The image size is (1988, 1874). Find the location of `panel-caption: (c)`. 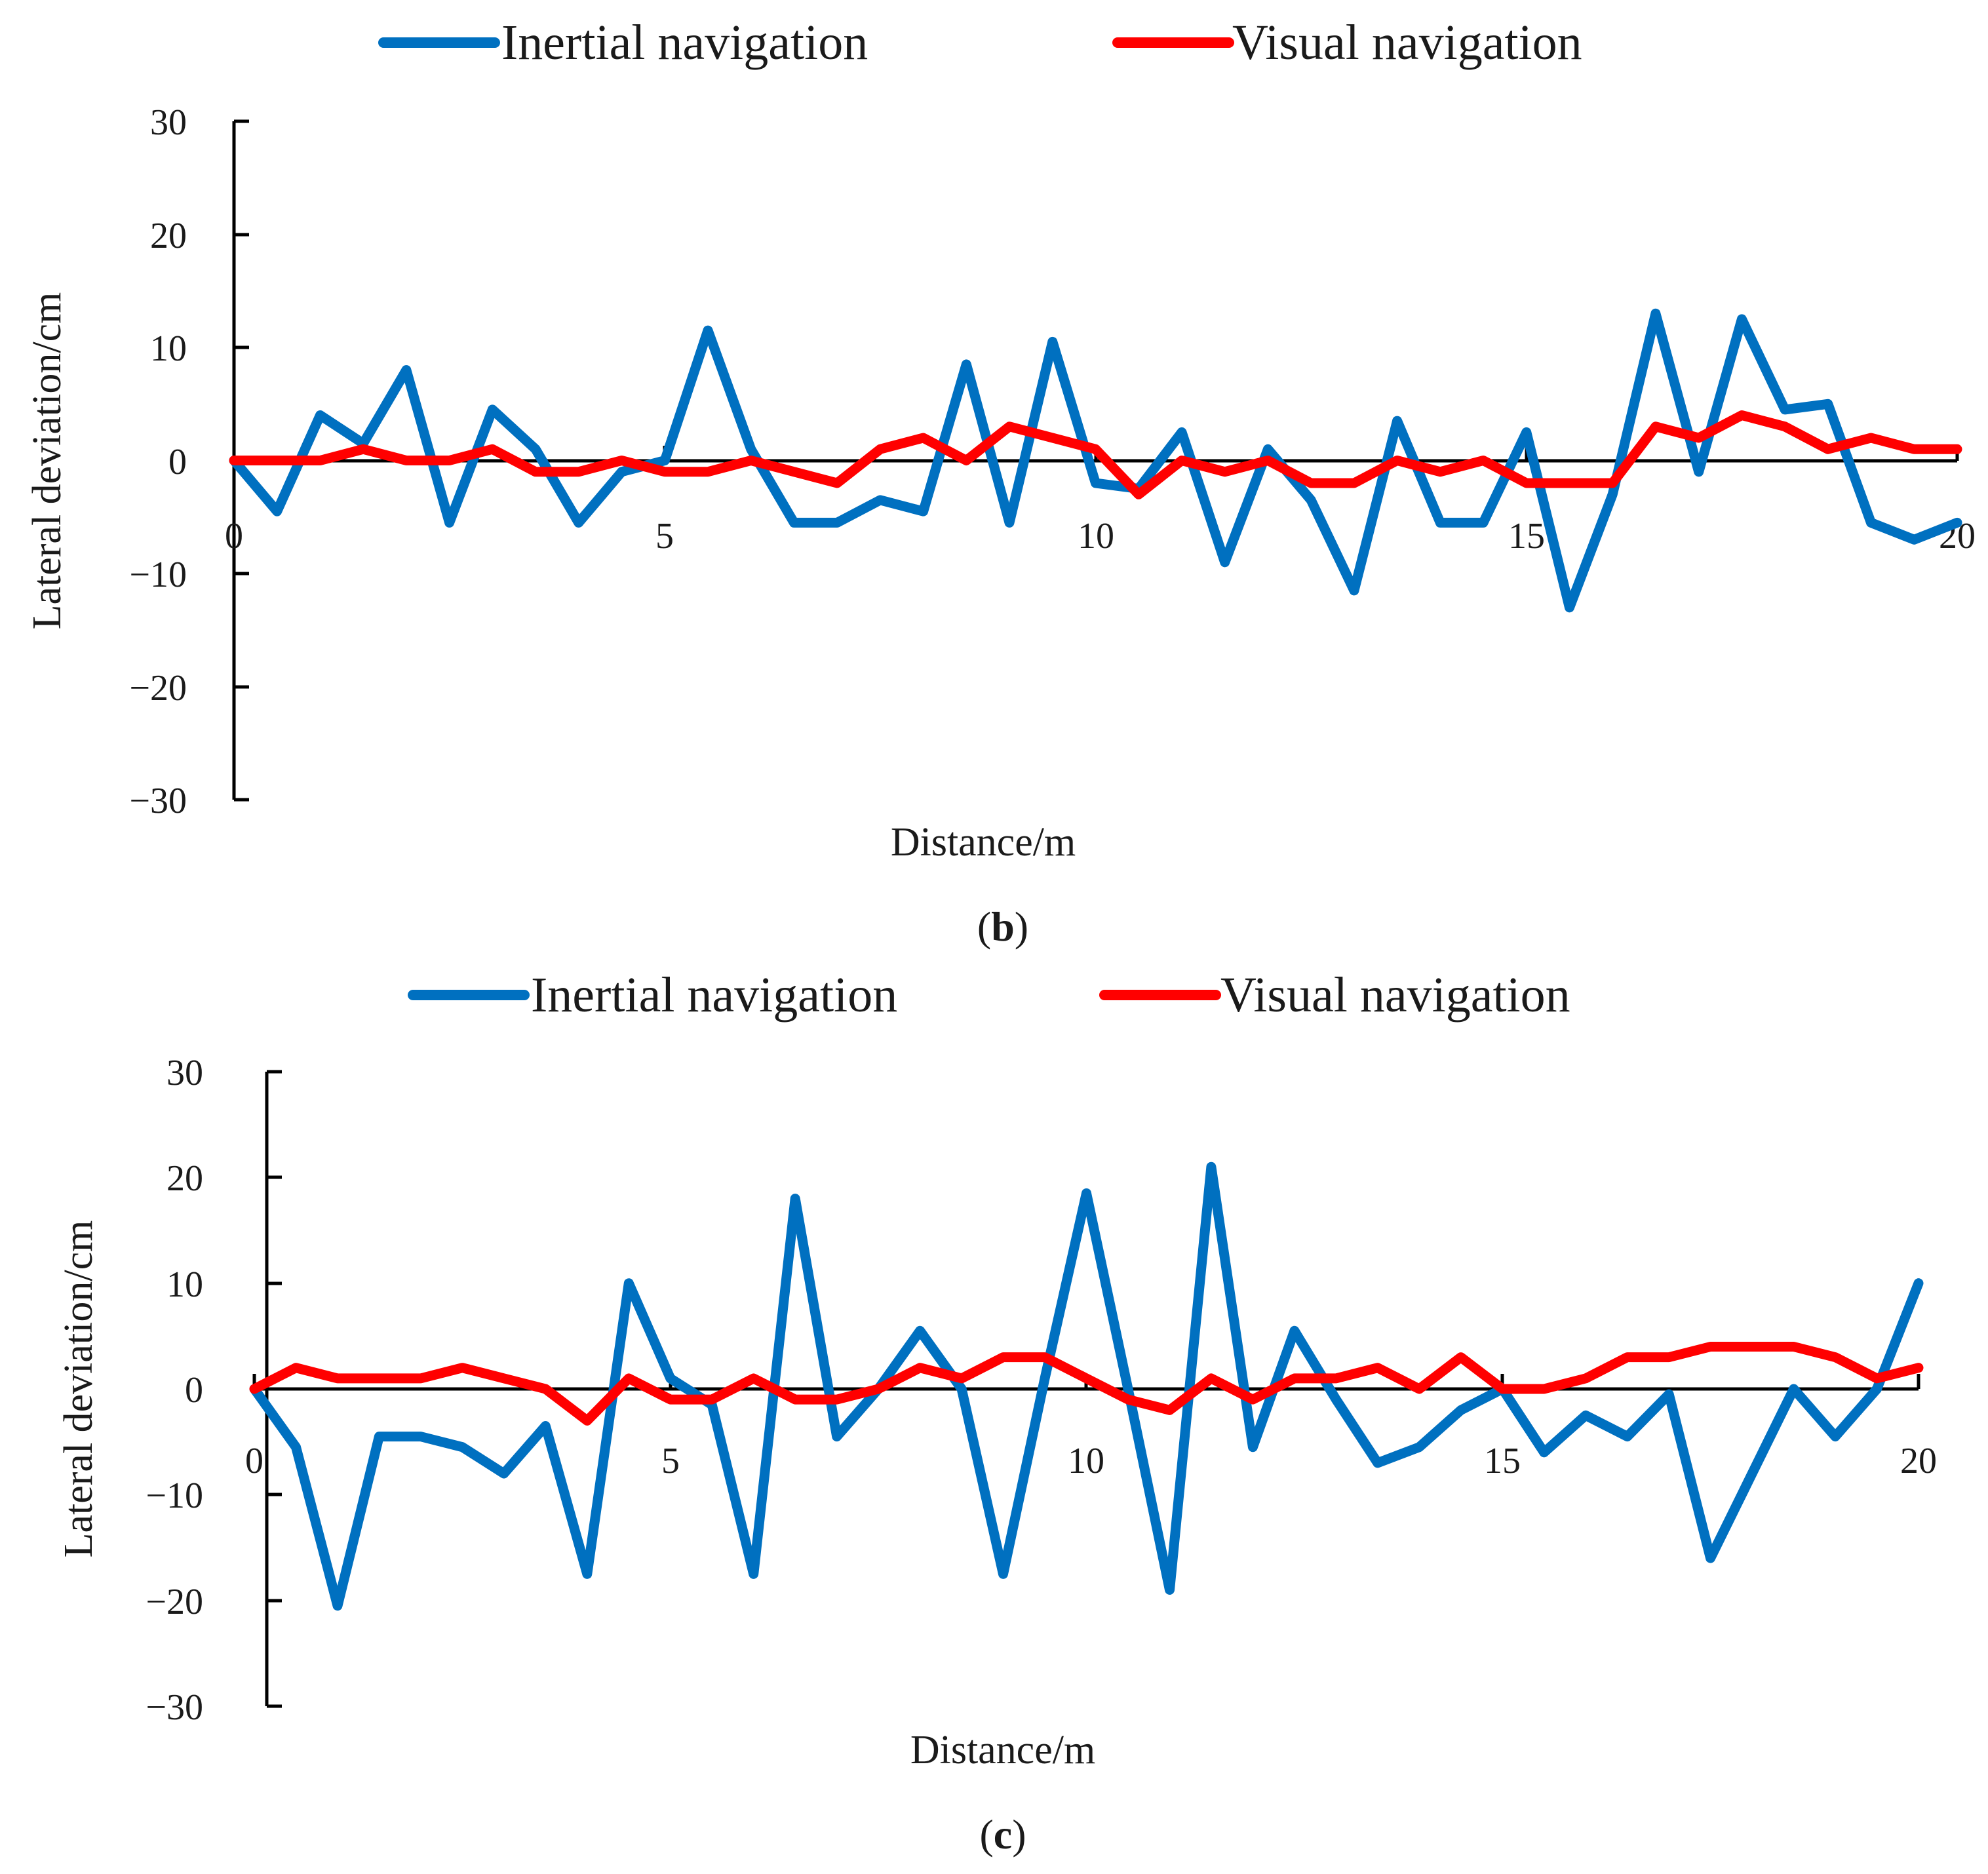

panel-caption: (c) is located at coordinates (1002, 1834).